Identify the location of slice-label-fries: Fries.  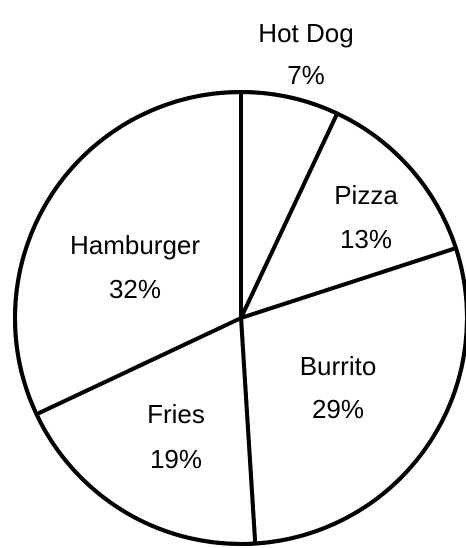
(176, 414).